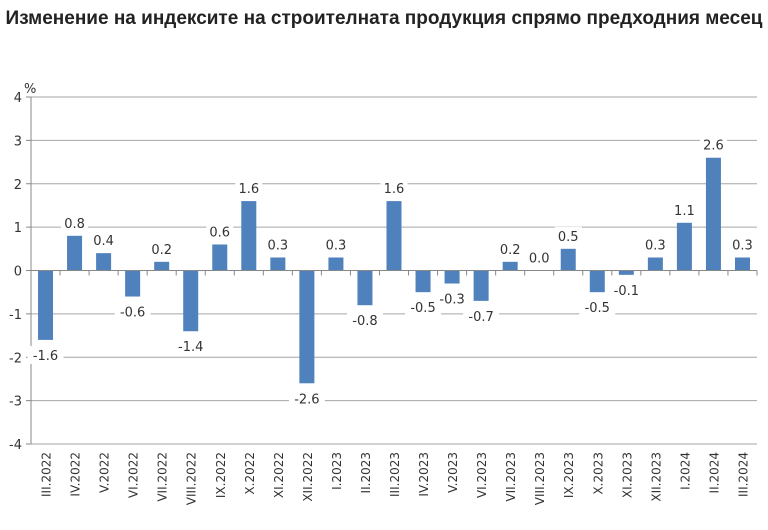 The width and height of the screenshot is (768, 530). What do you see at coordinates (627, 475) in the screenshot?
I see `x-tick-label: XI.2023` at bounding box center [627, 475].